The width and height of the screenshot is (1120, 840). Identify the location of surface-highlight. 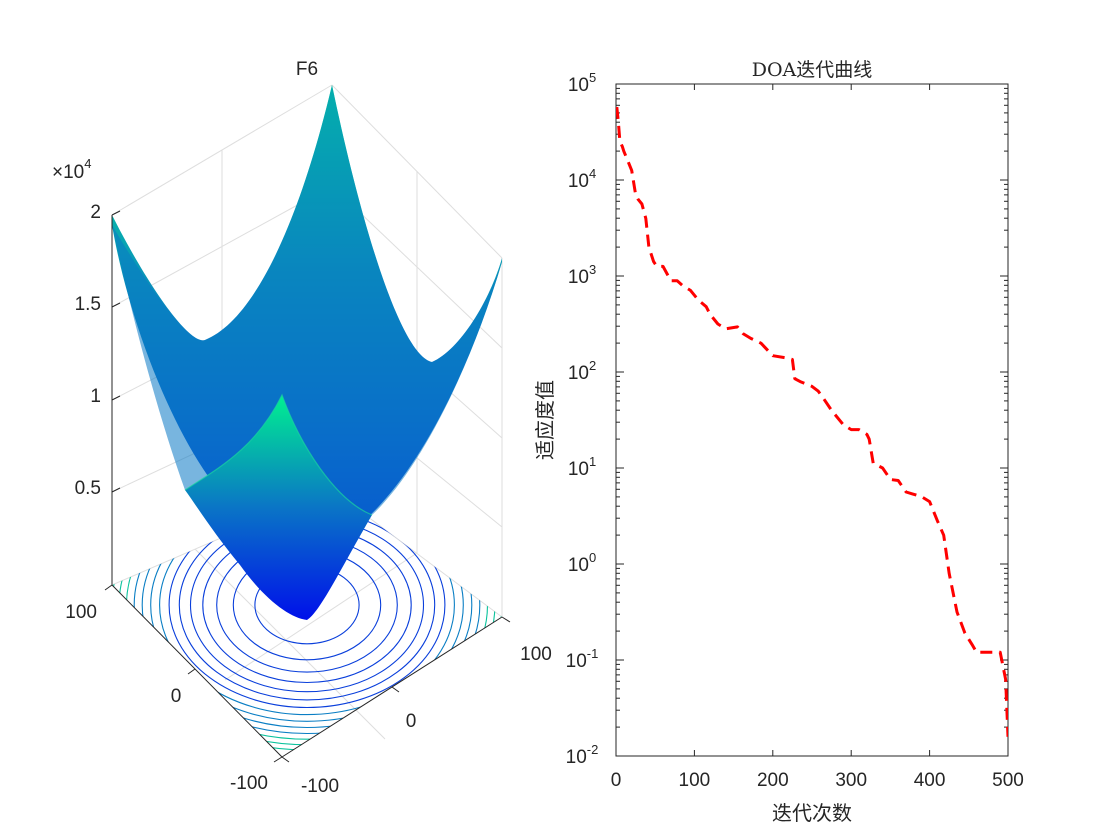
(278, 454).